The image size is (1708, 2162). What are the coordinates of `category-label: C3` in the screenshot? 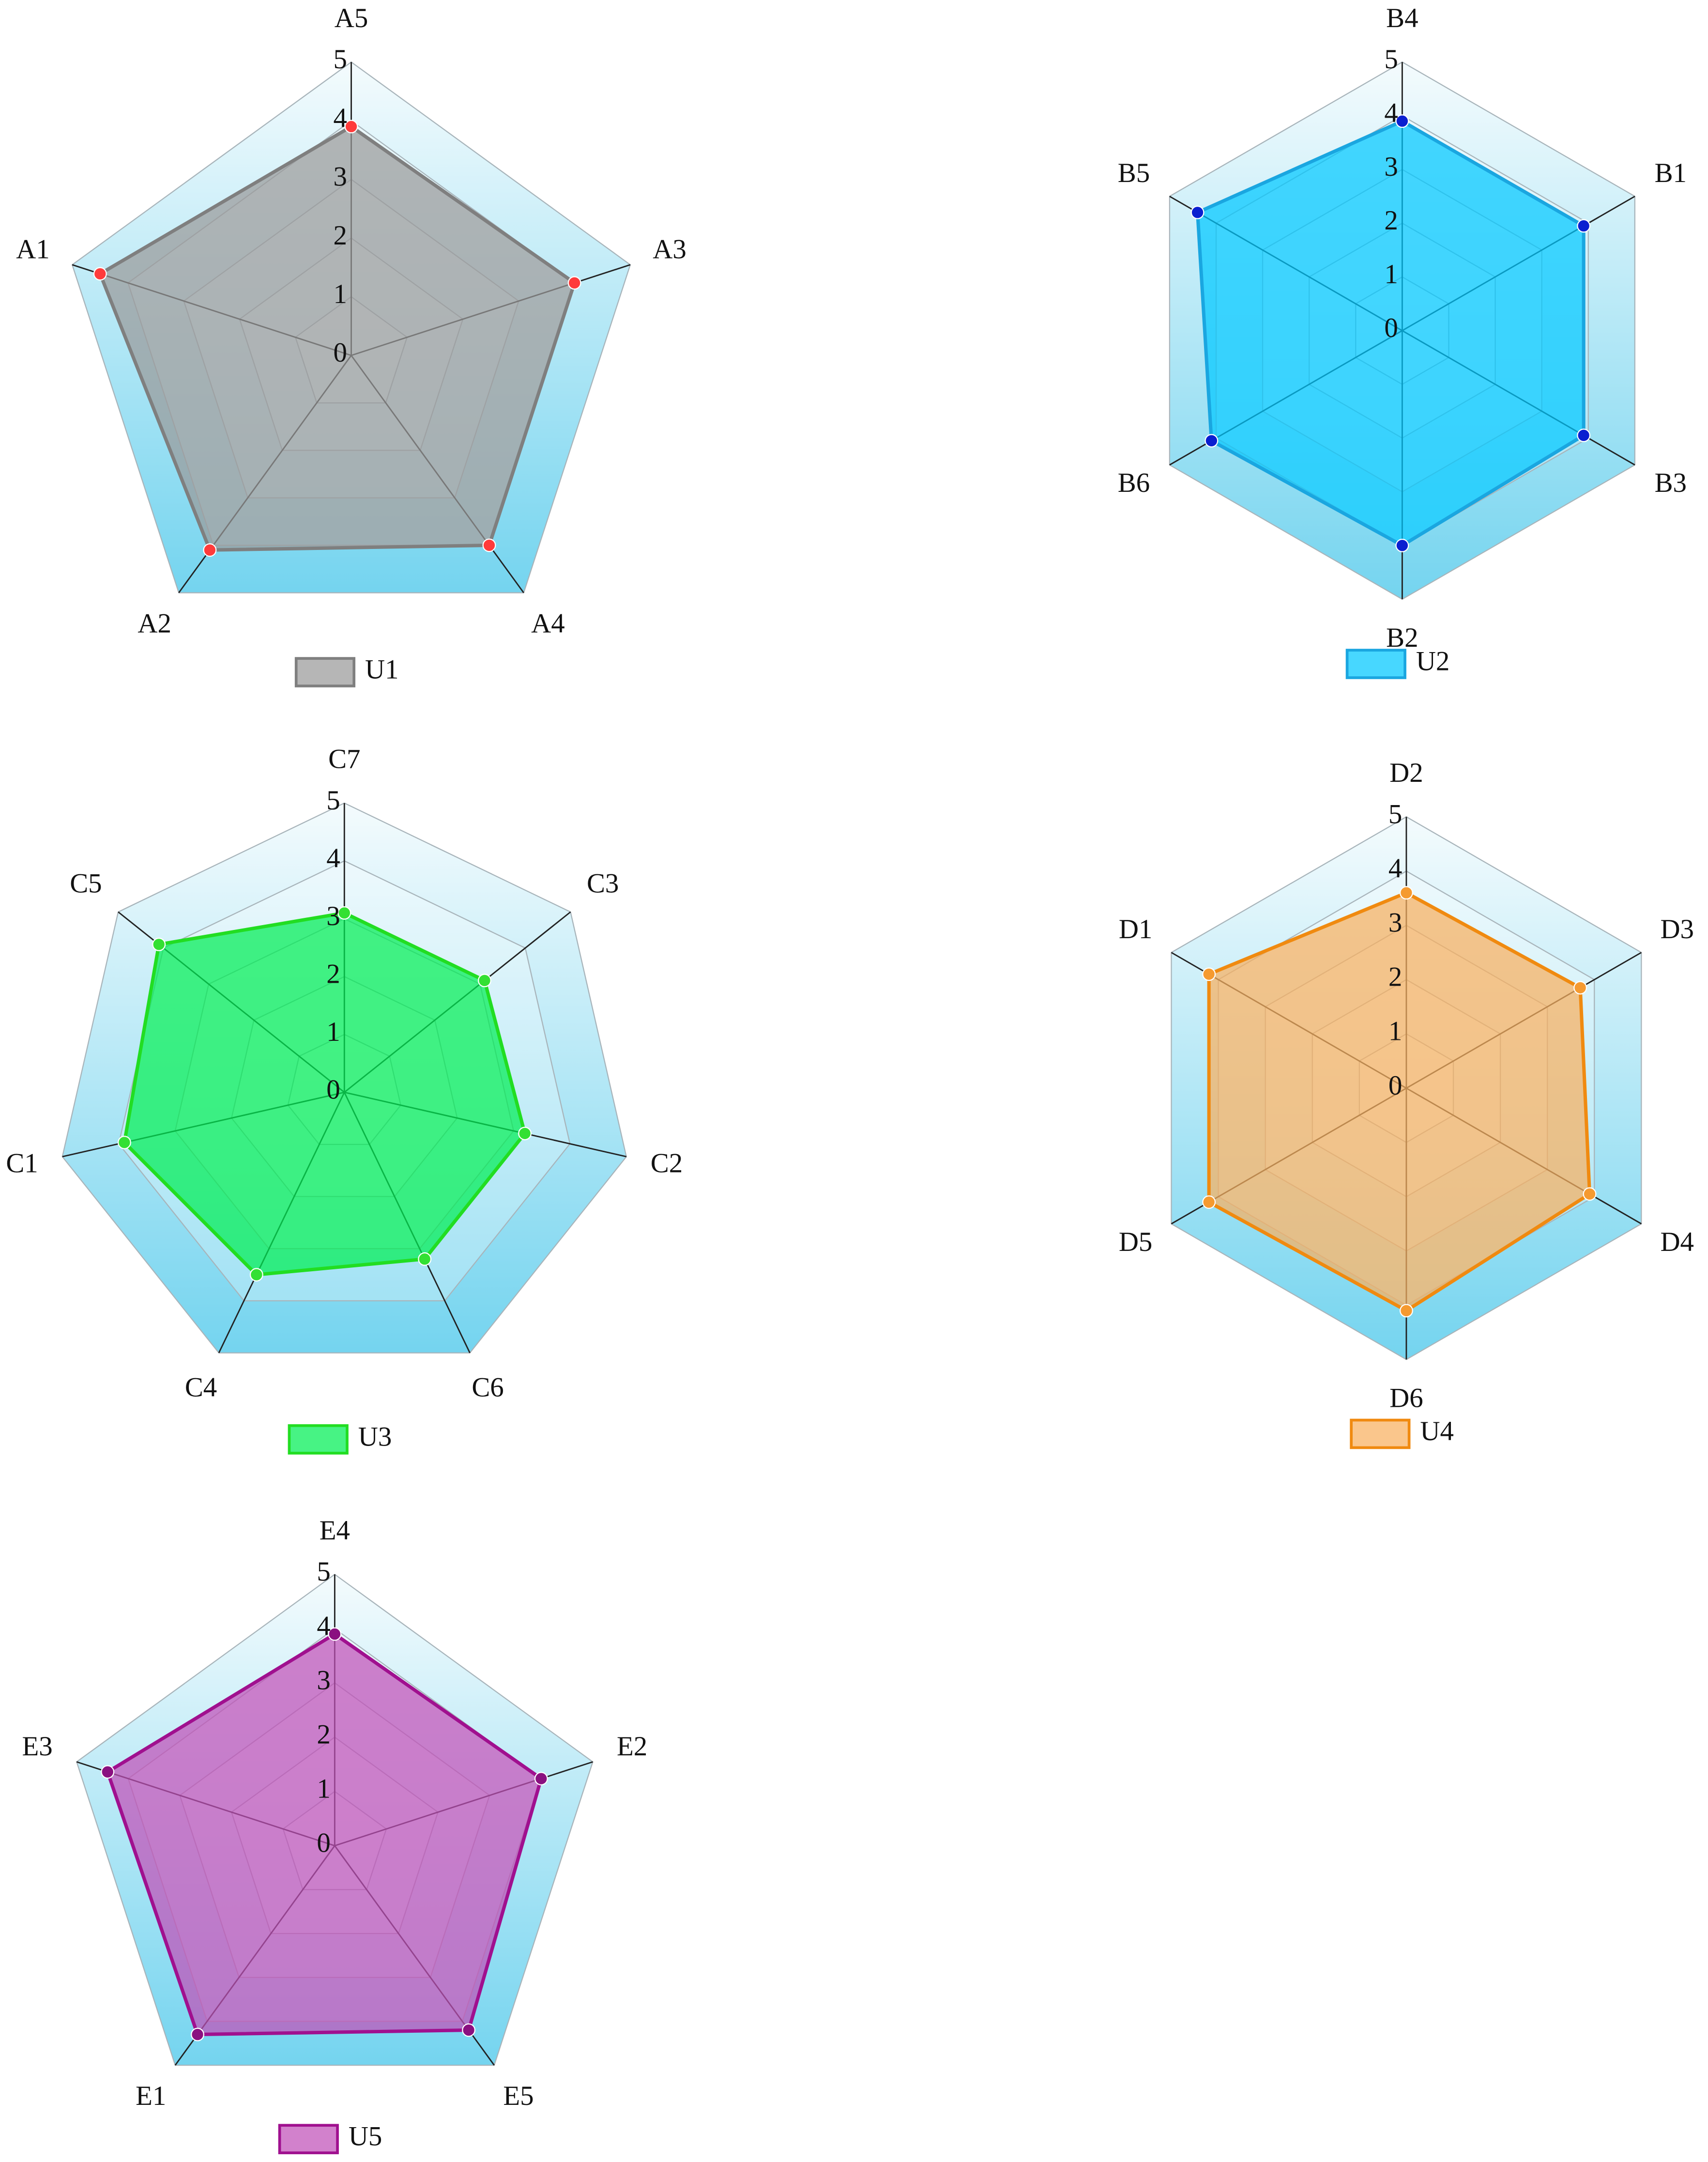 It's located at (603, 883).